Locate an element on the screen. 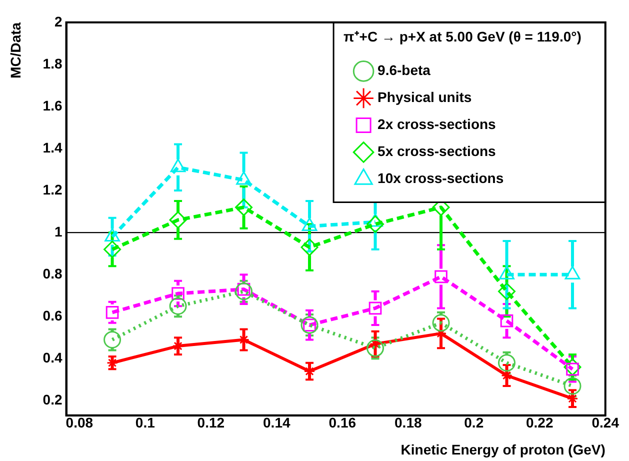 This screenshot has height=461, width=629. y-tick-label: 2 is located at coordinates (58, 21).